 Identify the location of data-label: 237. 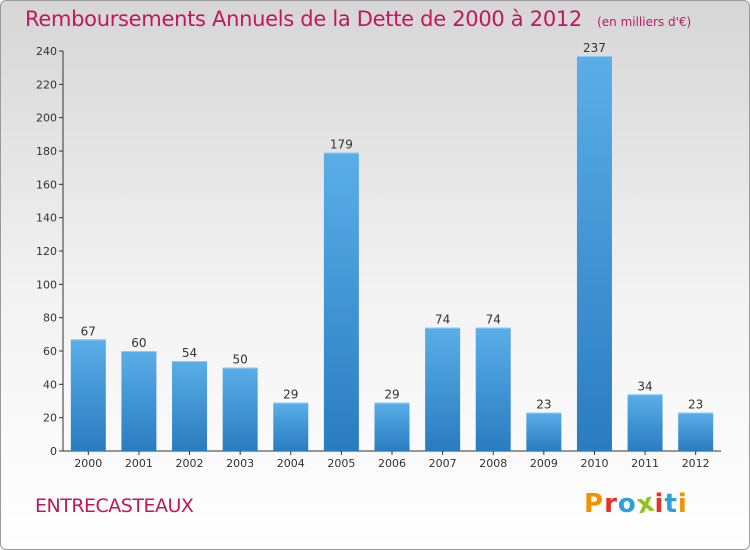
(594, 48).